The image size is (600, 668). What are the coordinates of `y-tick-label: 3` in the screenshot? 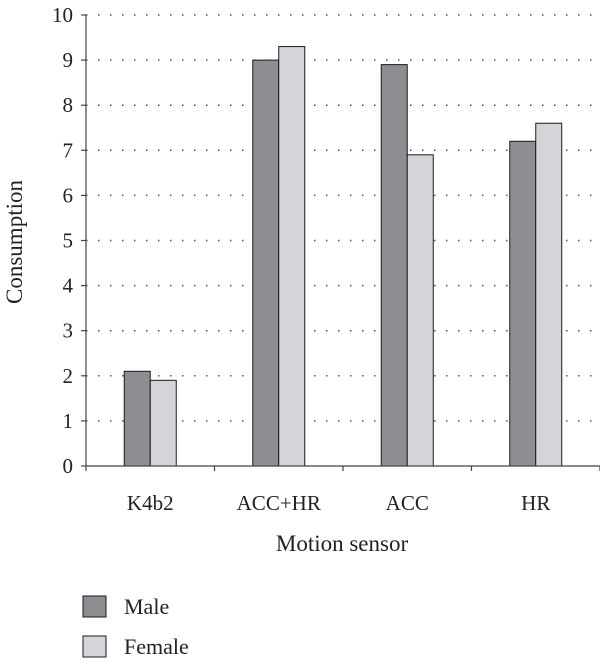 It's located at (68, 331).